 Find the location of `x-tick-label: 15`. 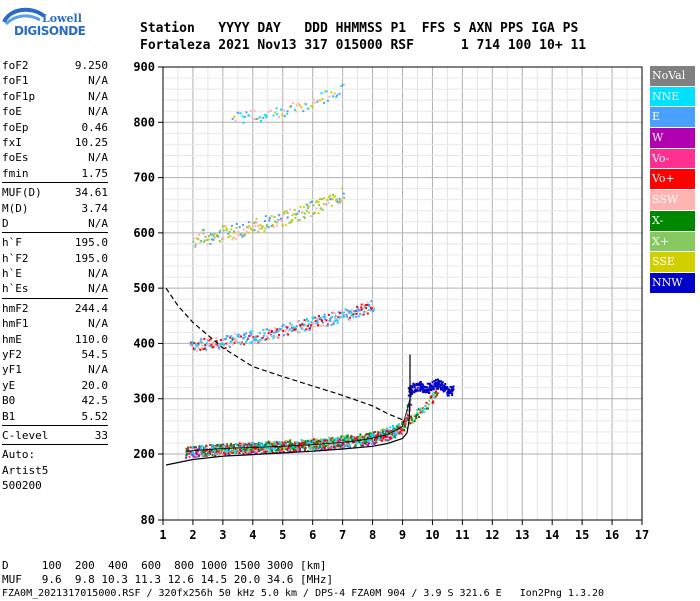

x-tick-label: 15 is located at coordinates (582, 535).